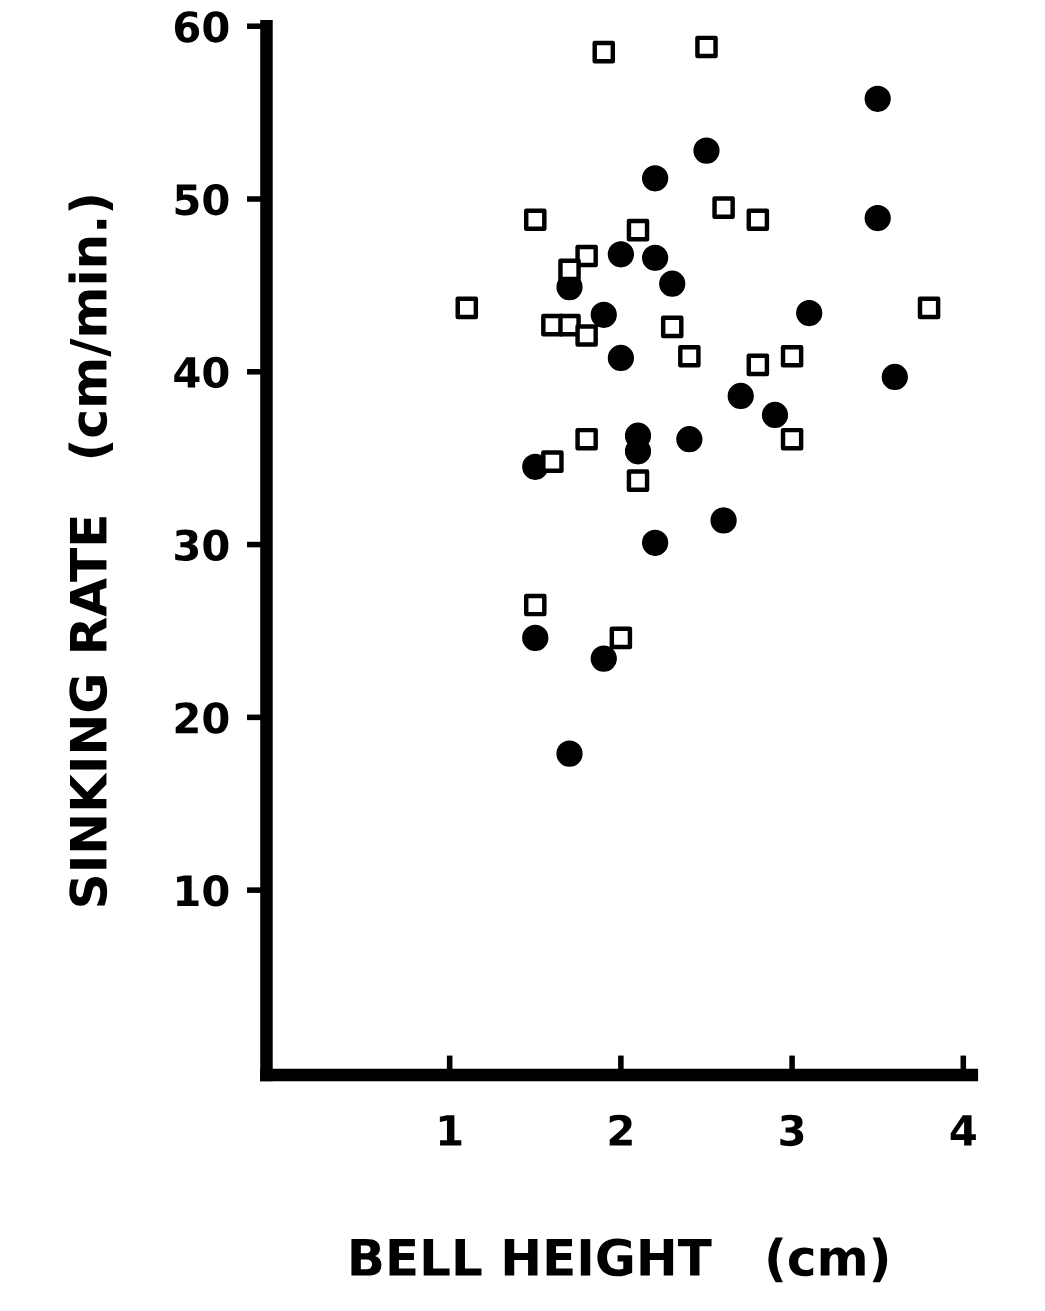  I want to click on x-tick-label: 1, so click(450, 1130).